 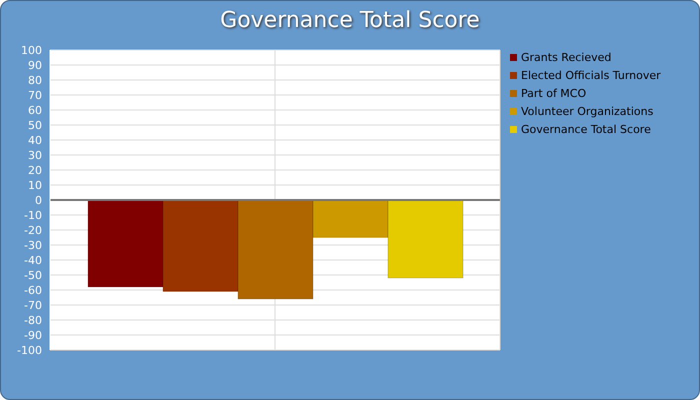 What do you see at coordinates (35, 110) in the screenshot?
I see `y-tick-label: 60` at bounding box center [35, 110].